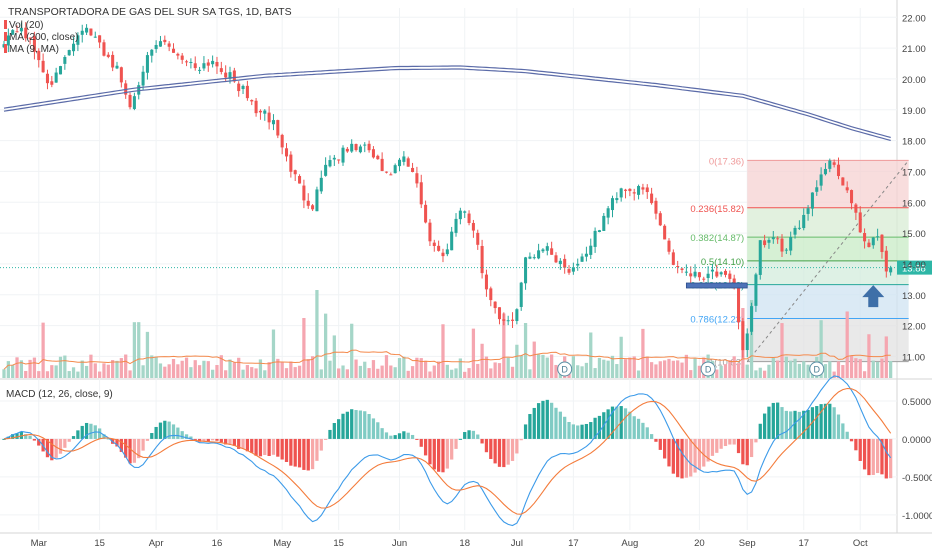 The height and width of the screenshot is (555, 932). I want to click on fib-level-label: 1(10.83), so click(726, 363).